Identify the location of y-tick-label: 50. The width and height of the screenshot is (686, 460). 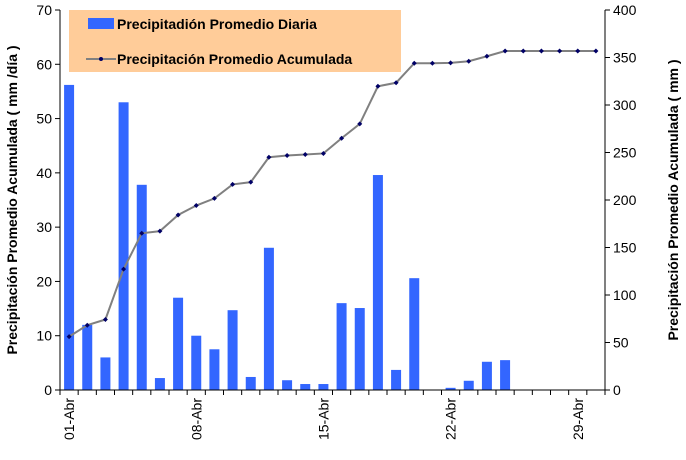
(44, 119).